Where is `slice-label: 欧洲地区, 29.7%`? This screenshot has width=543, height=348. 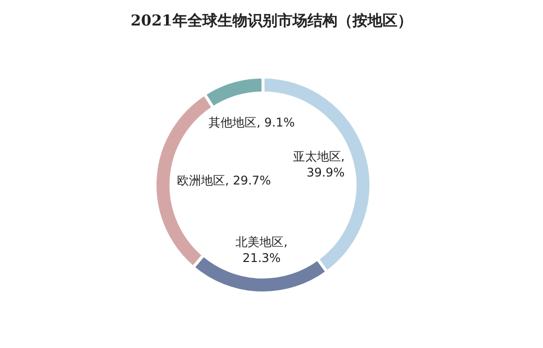 slice-label: 欧洲地区, 29.7% is located at coordinates (224, 181).